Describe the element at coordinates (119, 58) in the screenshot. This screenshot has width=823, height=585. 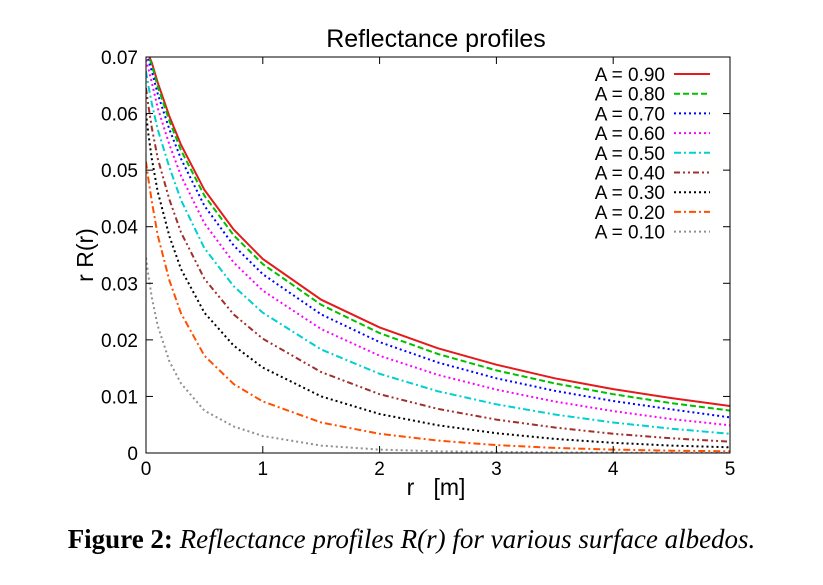
I see `y-tick-label: 0.07` at that location.